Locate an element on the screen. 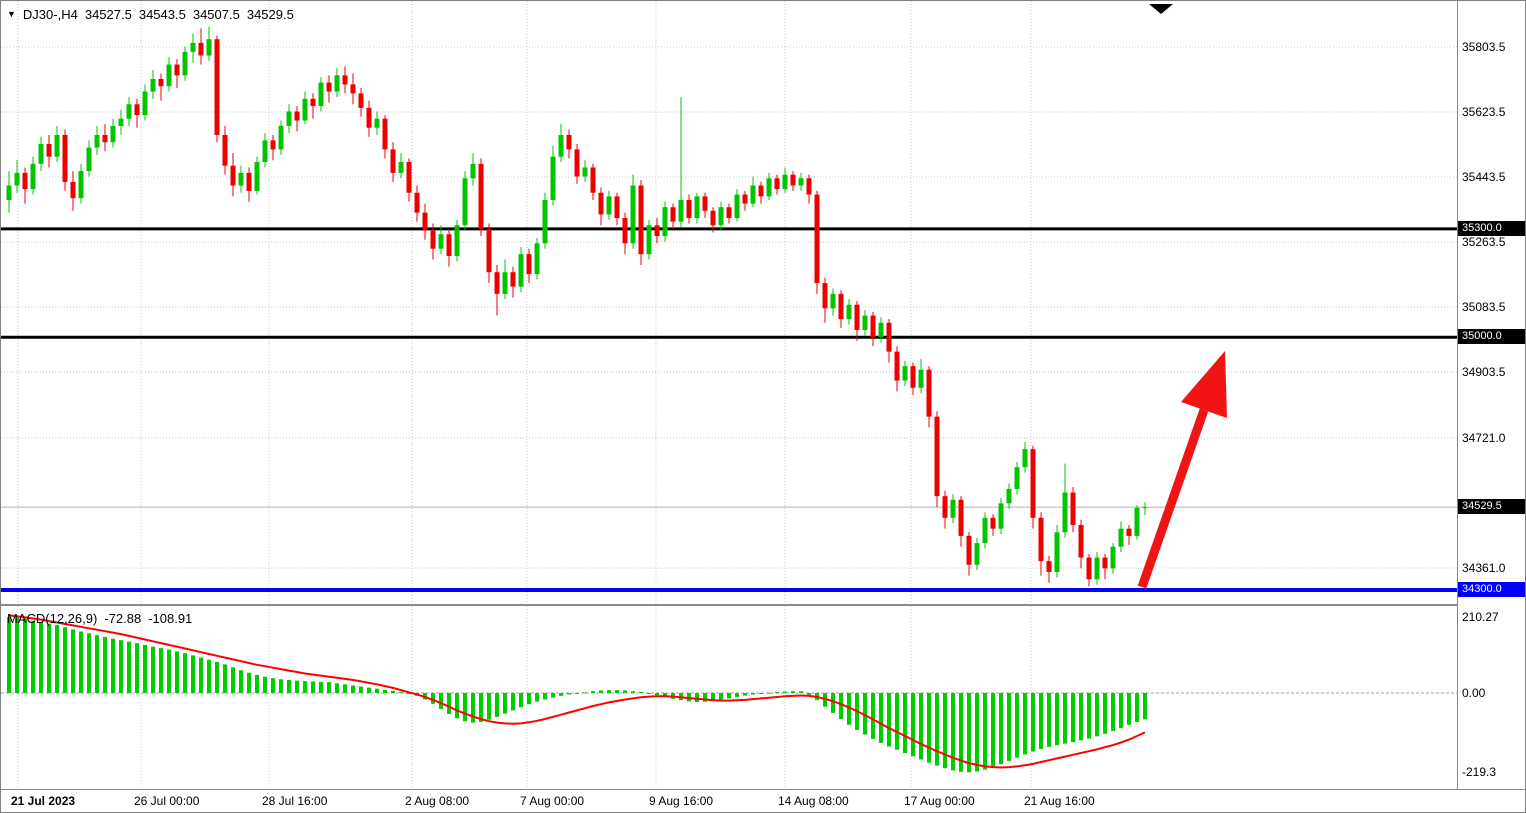  macd-tick-label: 0.00 is located at coordinates (1474, 693).